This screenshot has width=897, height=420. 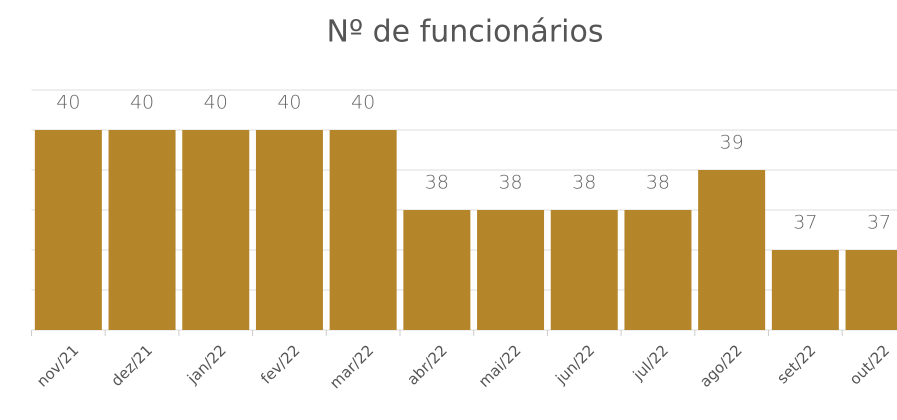 I want to click on x-tick-label: mai/22, so click(x=500, y=366).